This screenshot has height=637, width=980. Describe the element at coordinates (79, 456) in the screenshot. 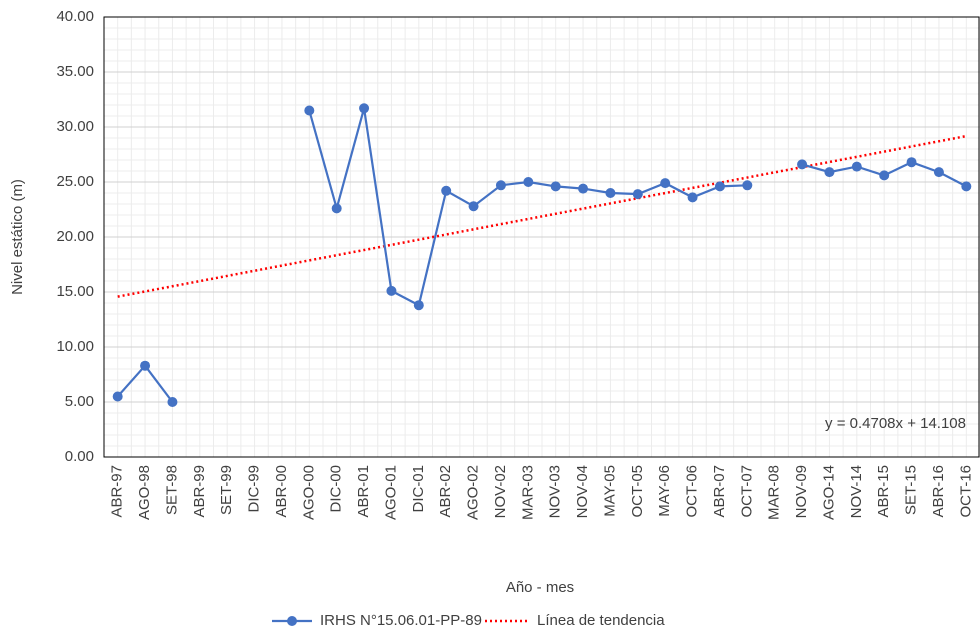

I see `y-tick-label: 0.00` at that location.